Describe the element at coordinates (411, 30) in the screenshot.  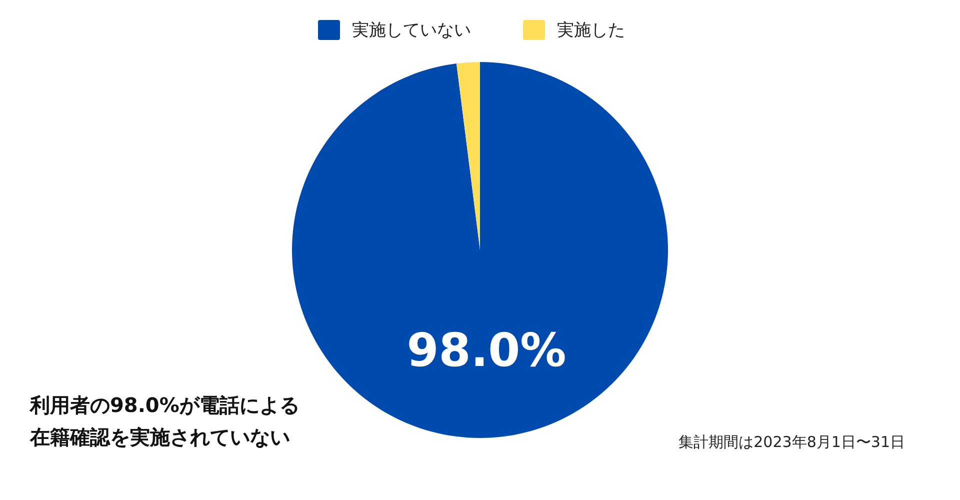
I see `legend-label: 実施していない` at that location.